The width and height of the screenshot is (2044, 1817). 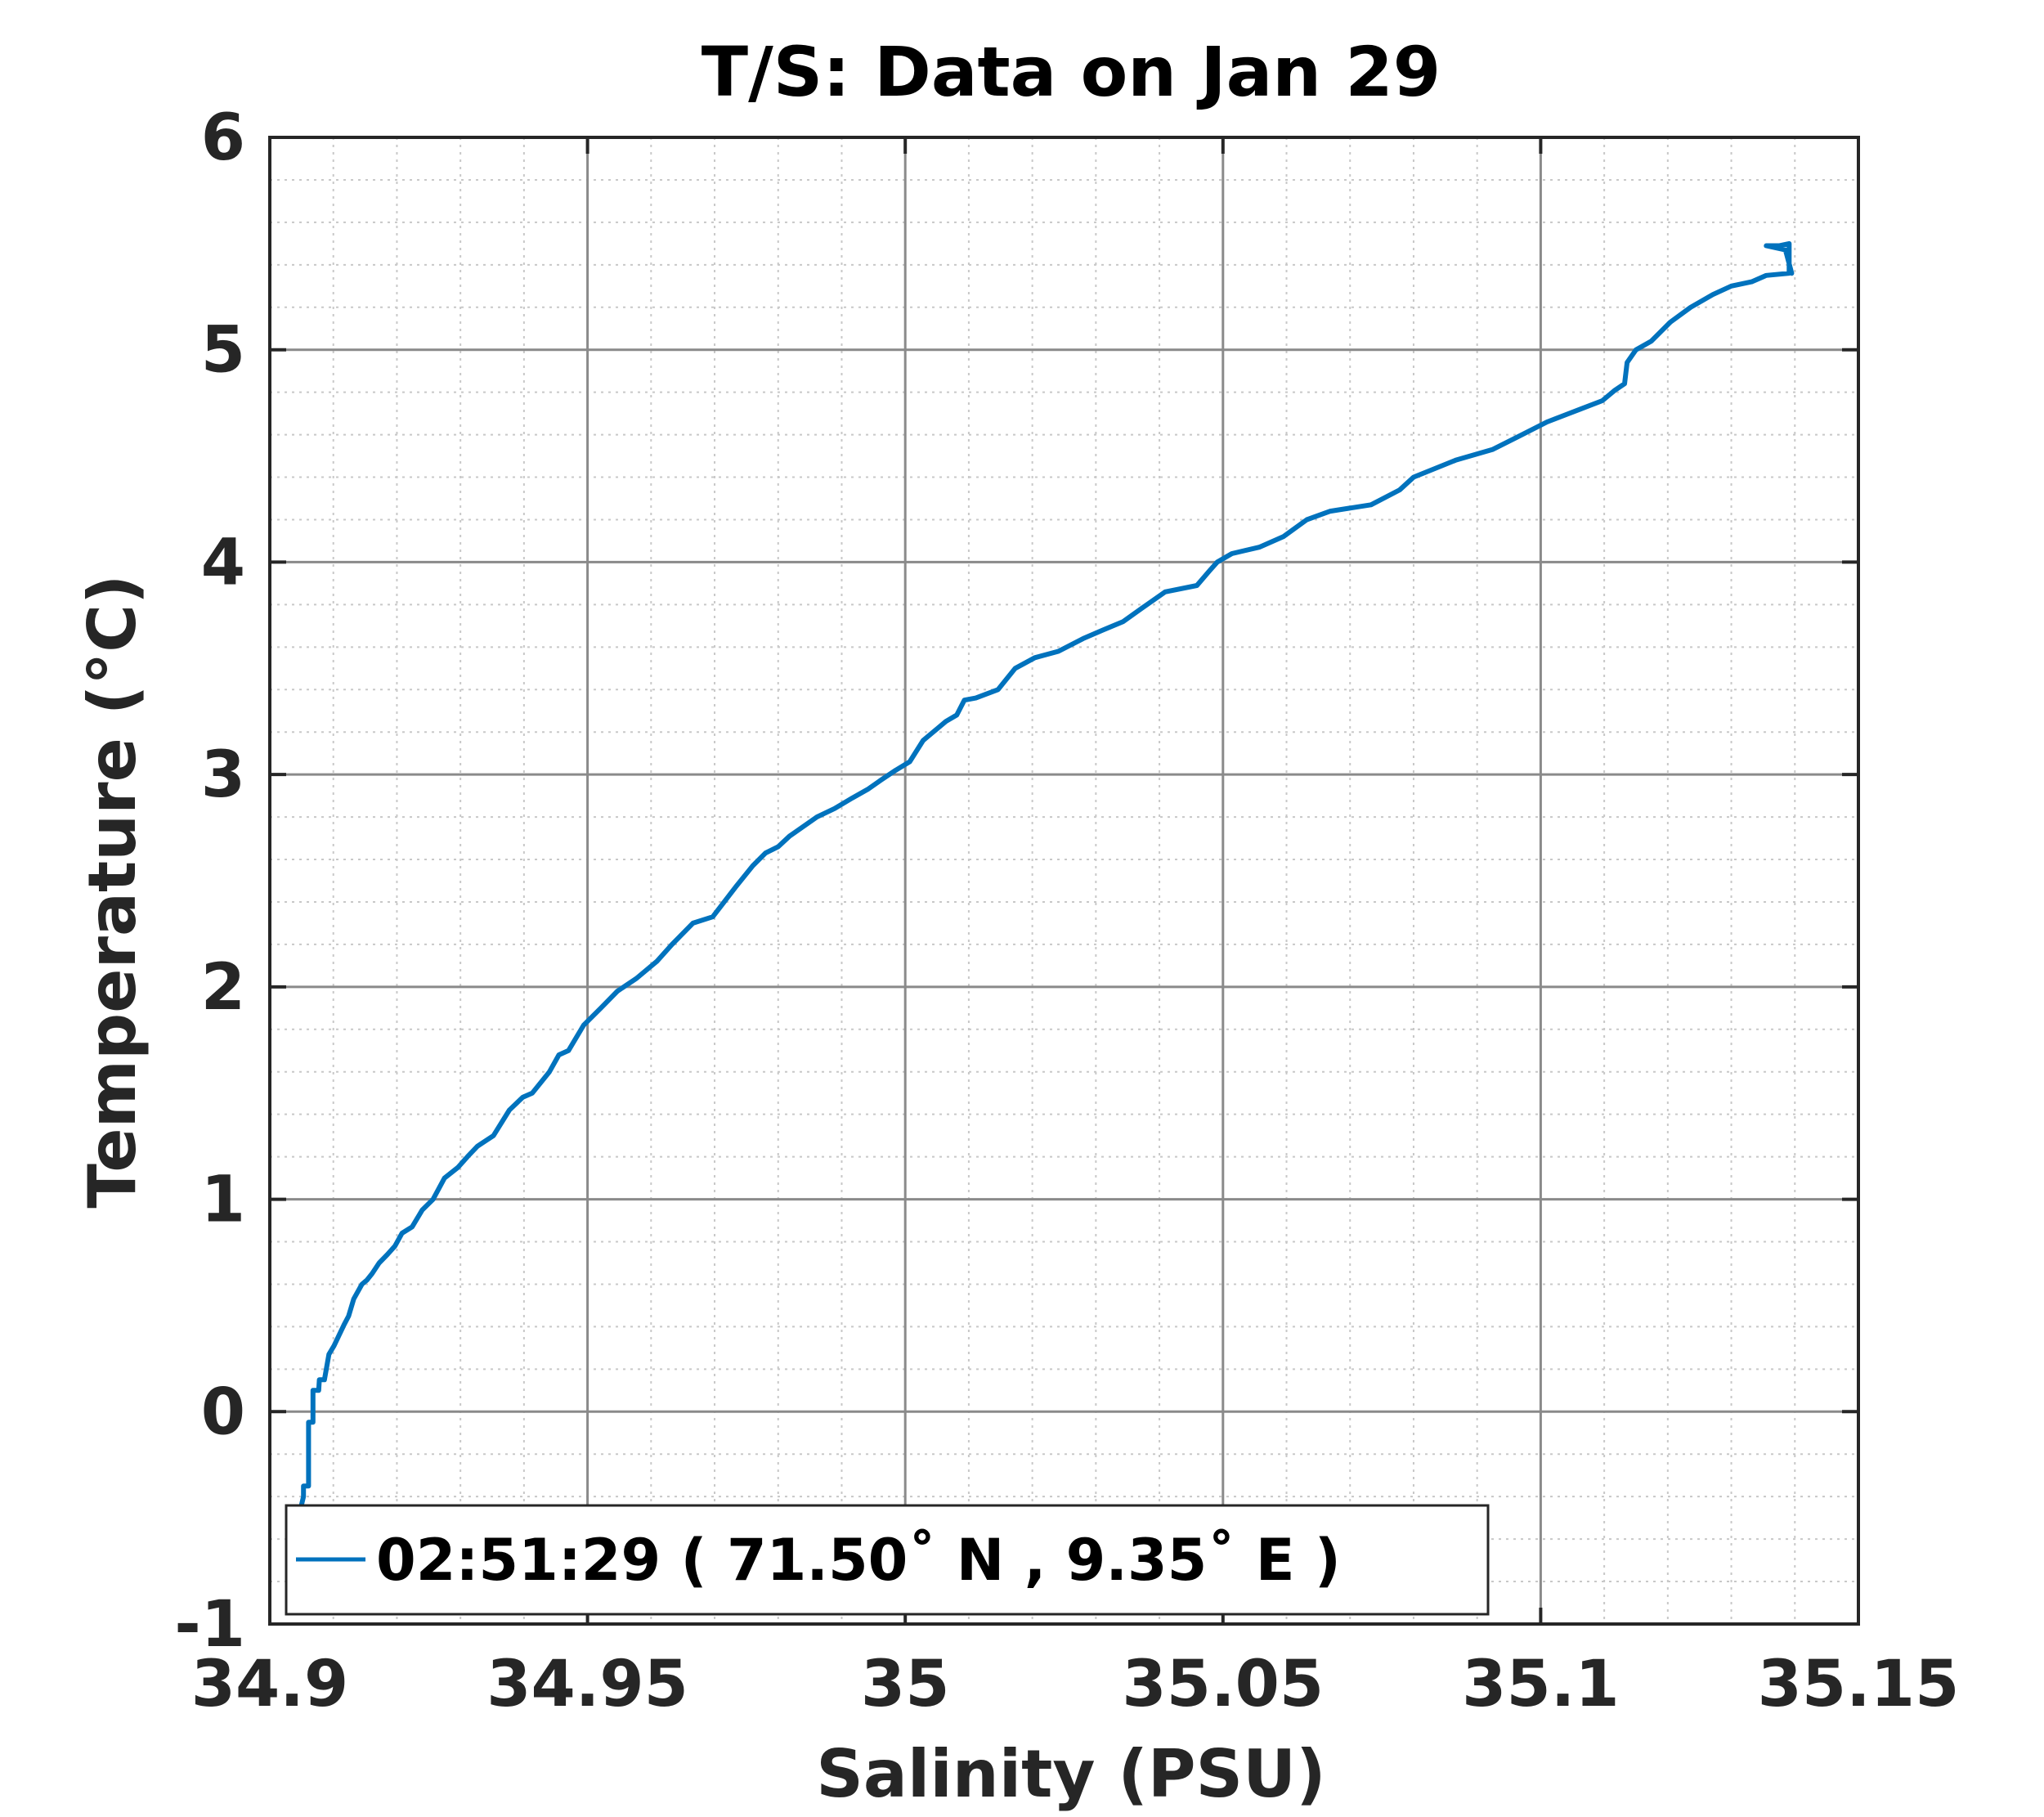 What do you see at coordinates (906, 1685) in the screenshot?
I see `x-tick-label: 35` at bounding box center [906, 1685].